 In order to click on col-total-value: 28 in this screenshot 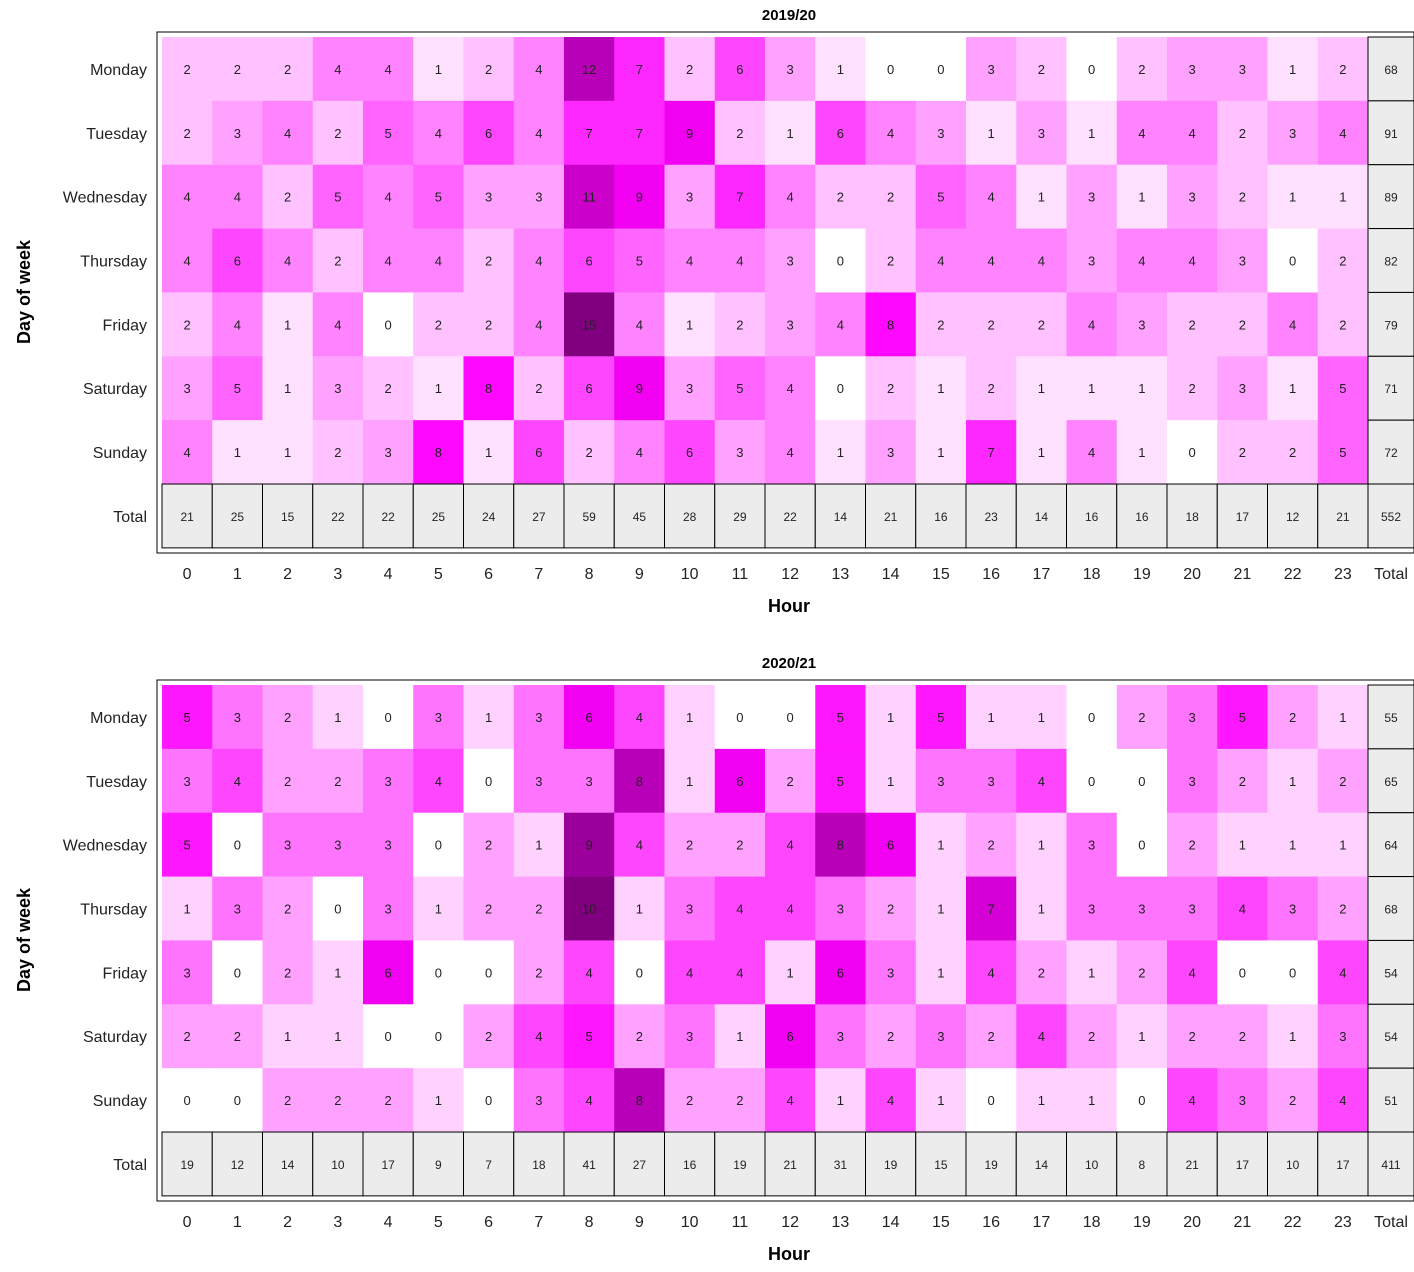, I will do `click(690, 517)`.